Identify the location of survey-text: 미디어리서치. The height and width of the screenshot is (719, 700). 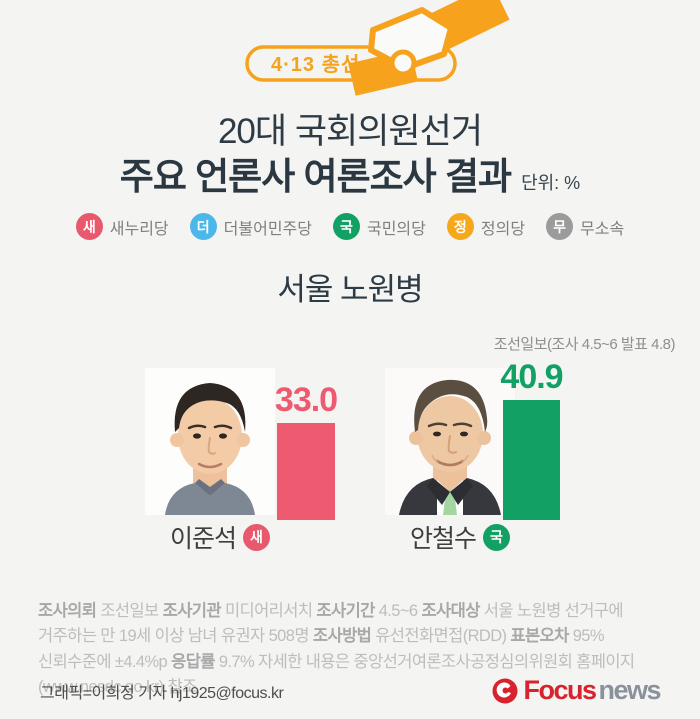
(268, 610).